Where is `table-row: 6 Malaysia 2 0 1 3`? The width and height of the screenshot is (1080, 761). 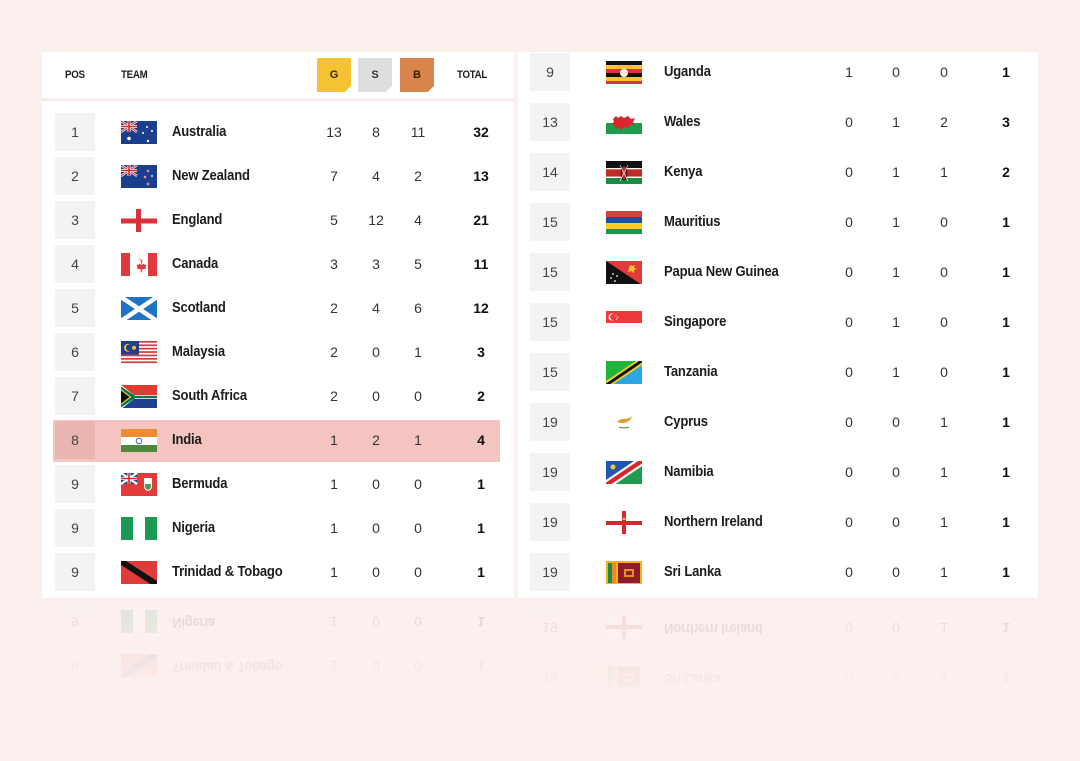 table-row: 6 Malaysia 2 0 1 3 is located at coordinates (276, 353).